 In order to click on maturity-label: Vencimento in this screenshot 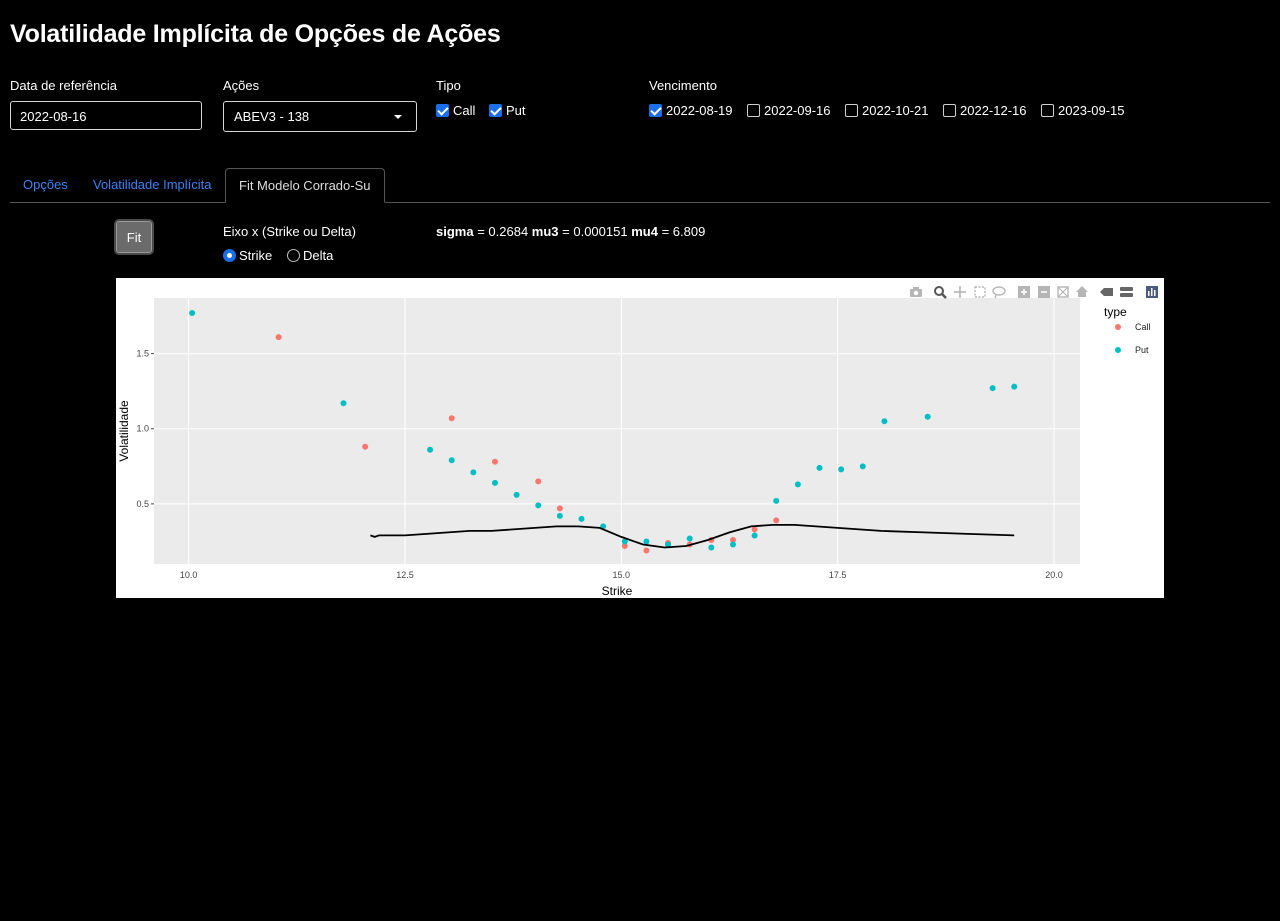, I will do `click(683, 85)`.